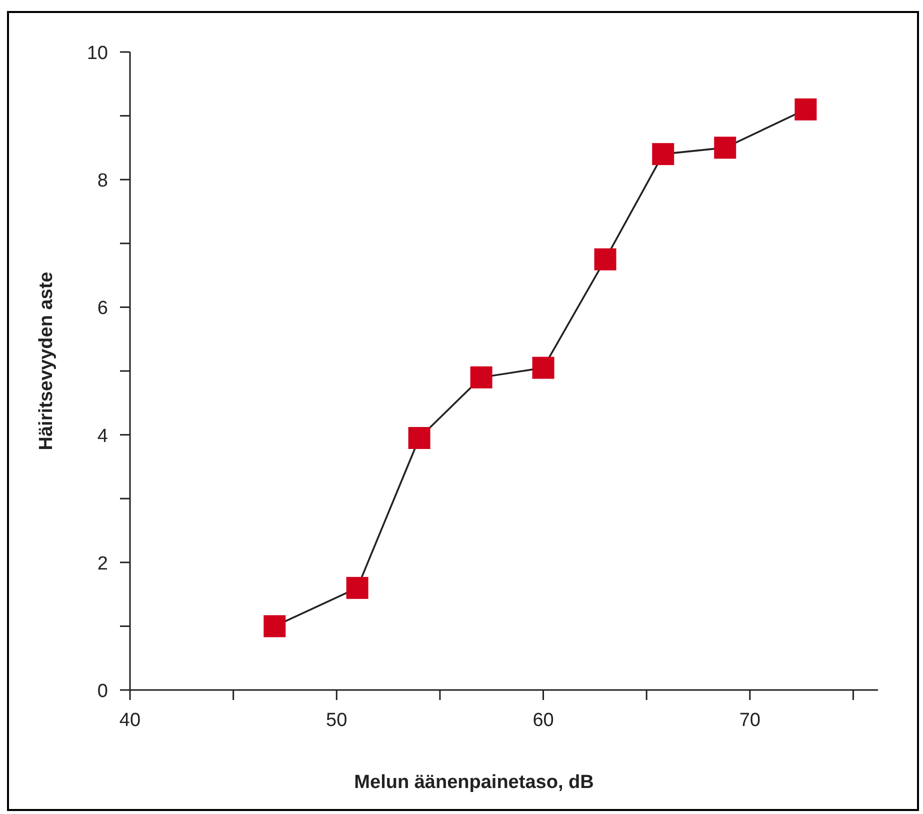 This screenshot has height=814, width=923. What do you see at coordinates (102, 181) in the screenshot?
I see `y-tick-label: 8` at bounding box center [102, 181].